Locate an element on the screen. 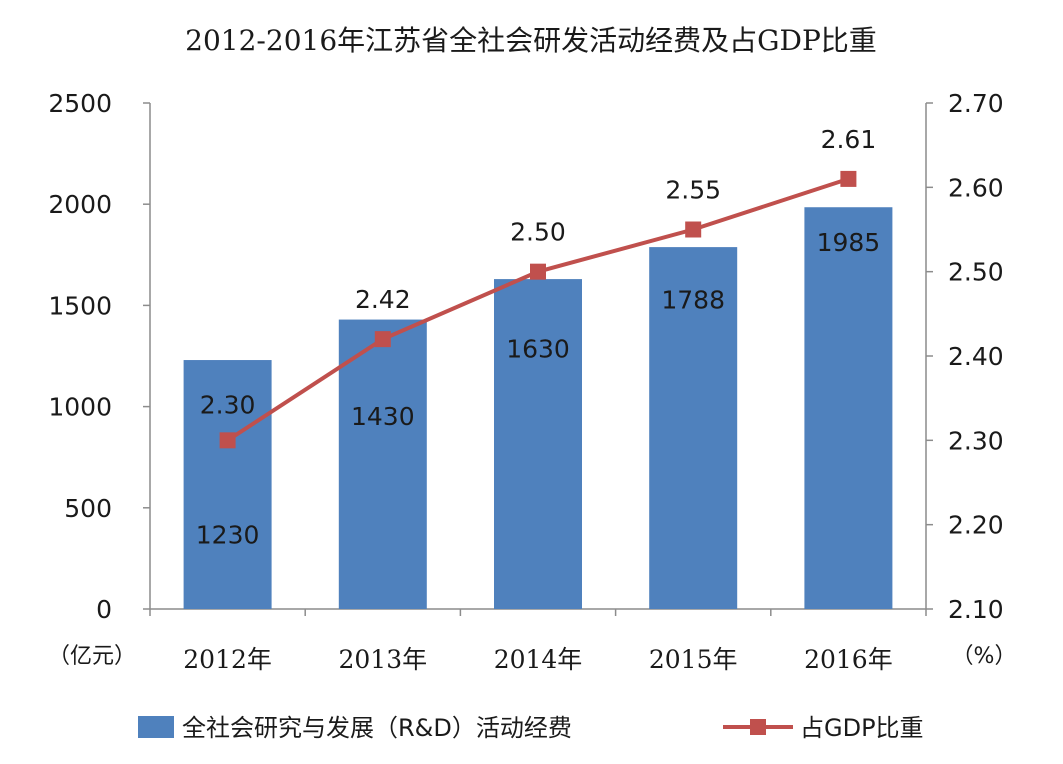 Image resolution: width=1063 pixels, height=764 pixels. right-axis-tick-label: 2.60 is located at coordinates (976, 187).